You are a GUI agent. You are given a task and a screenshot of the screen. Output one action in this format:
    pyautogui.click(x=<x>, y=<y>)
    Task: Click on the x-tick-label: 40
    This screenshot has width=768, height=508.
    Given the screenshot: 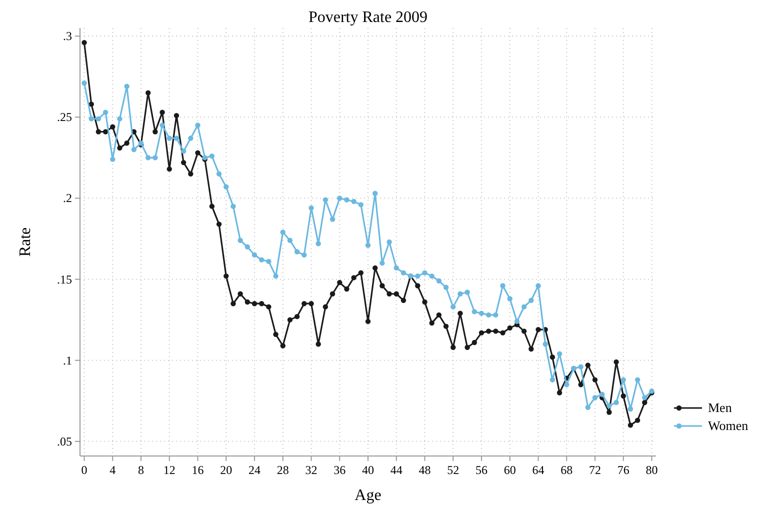 What is the action you would take?
    pyautogui.click(x=368, y=470)
    